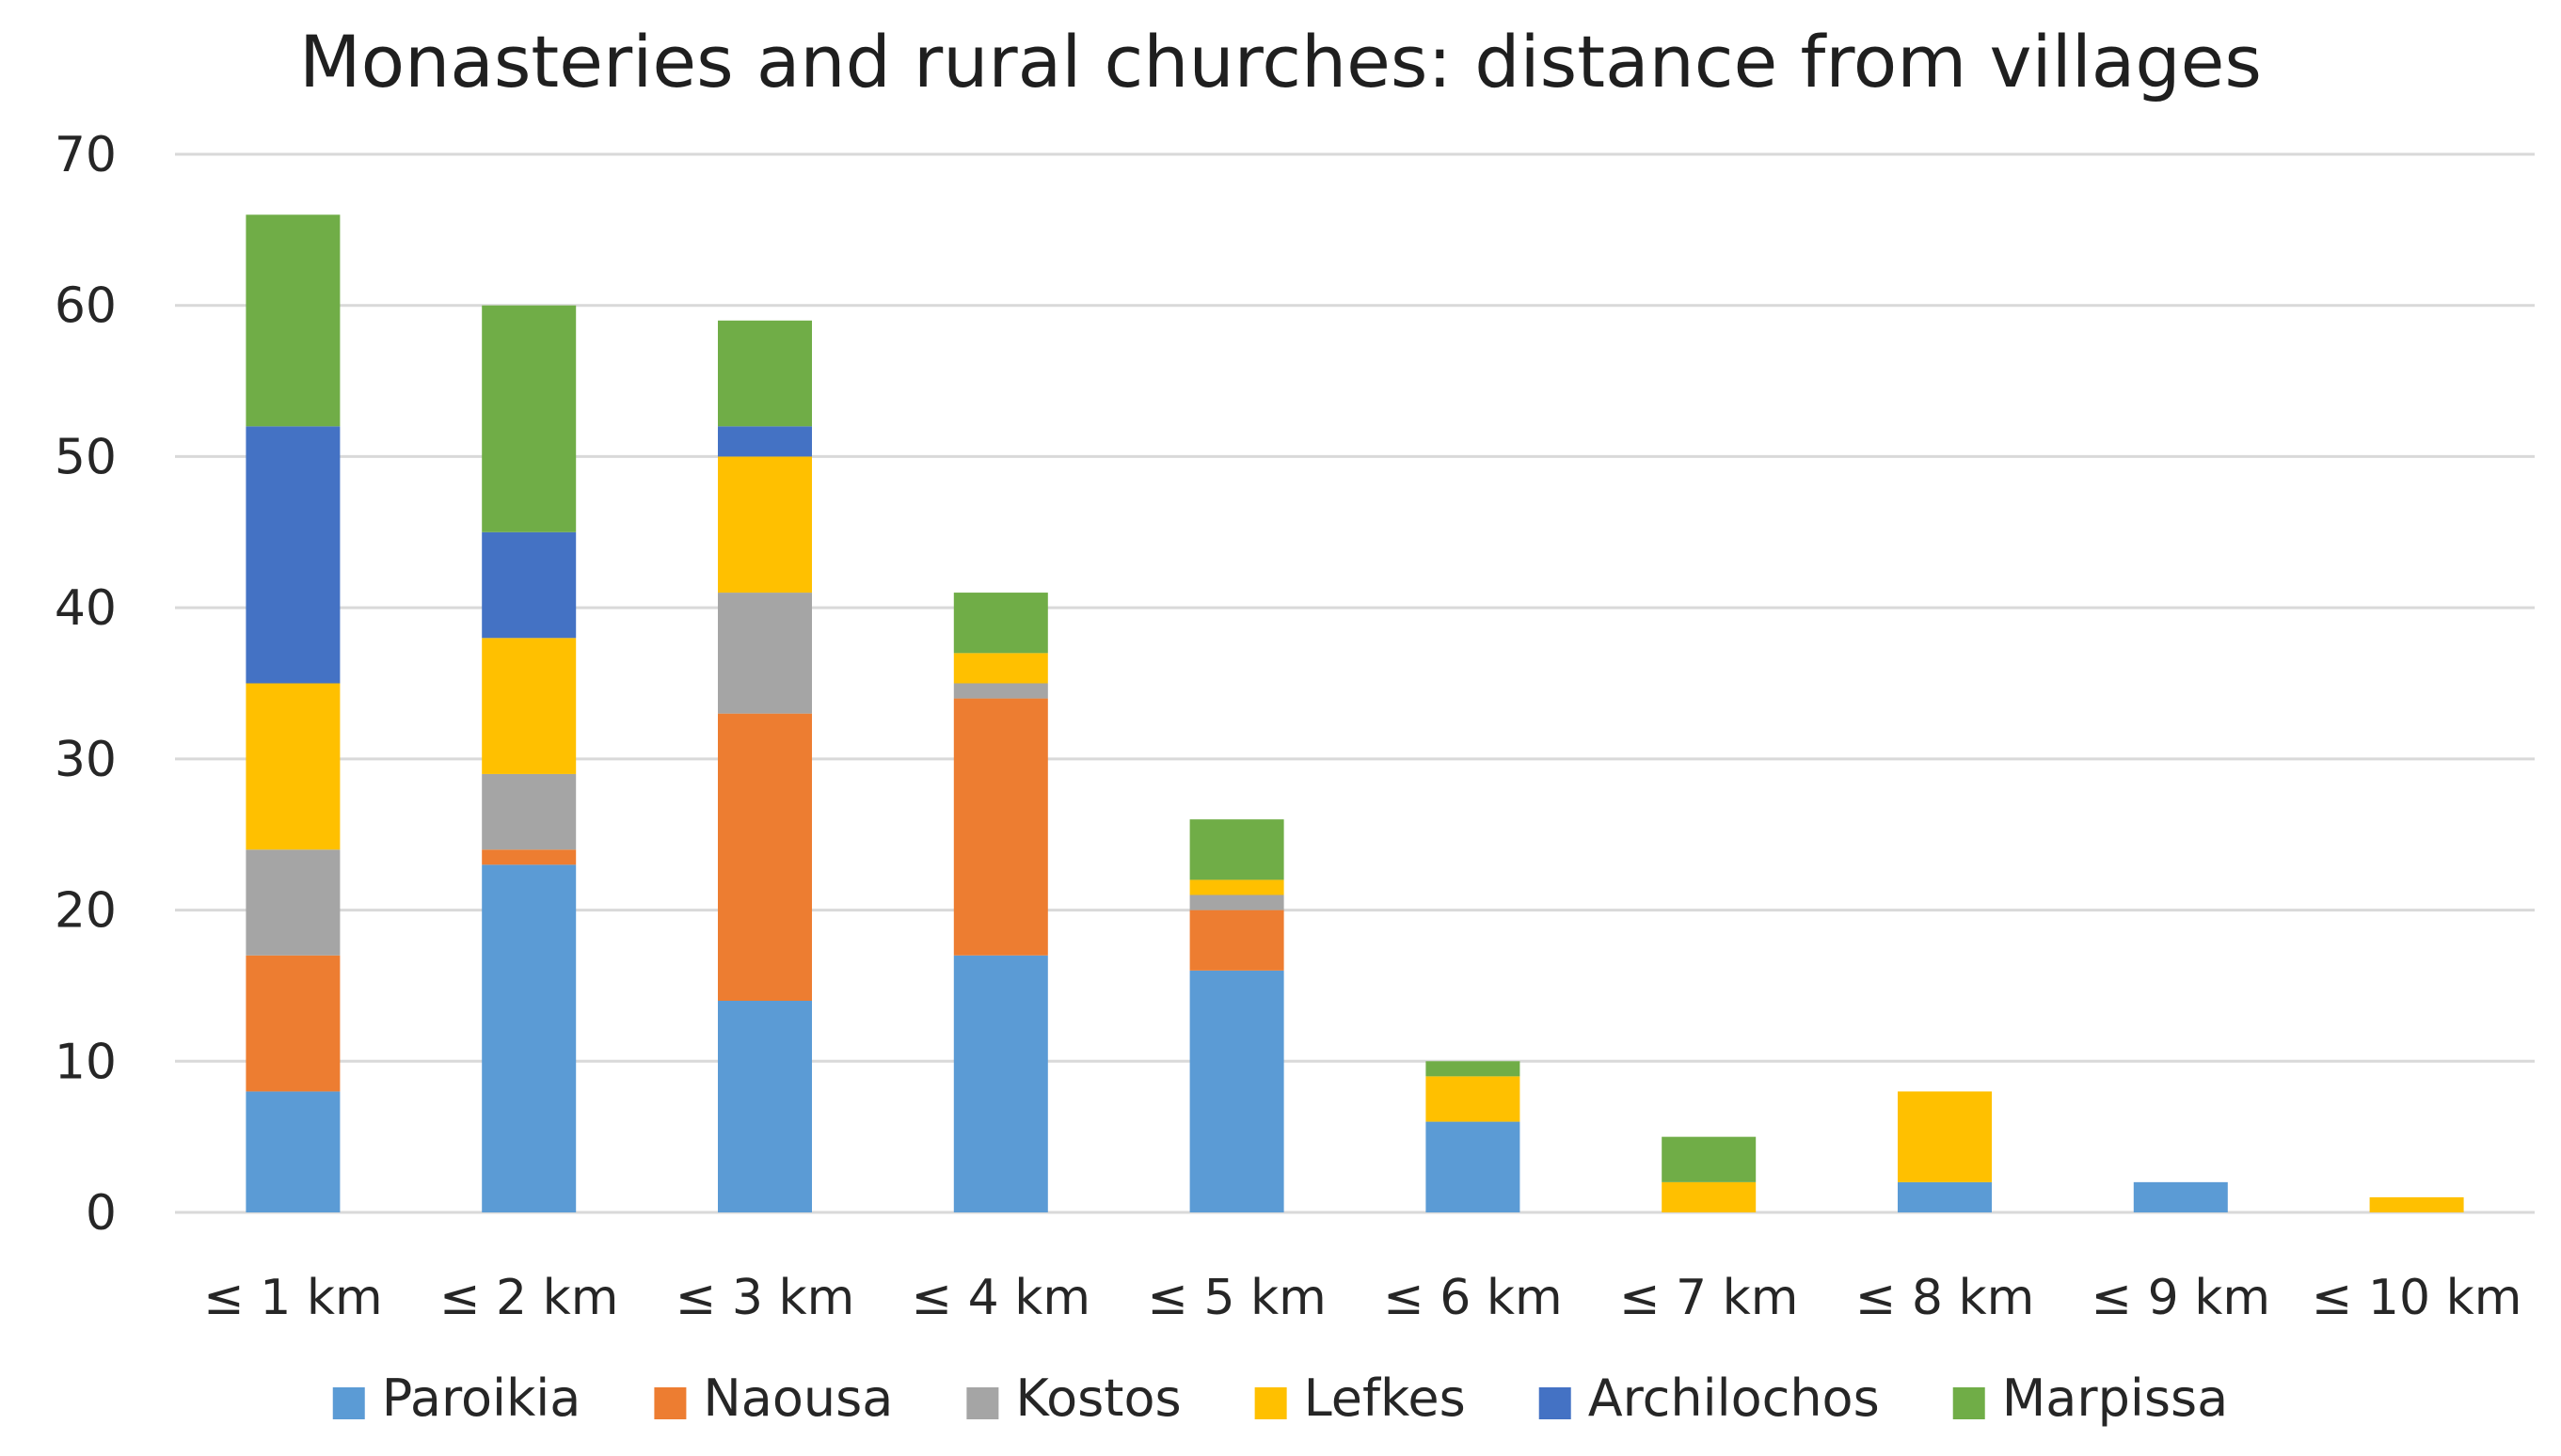 This screenshot has width=2561, height=1456. Describe the element at coordinates (798, 1398) in the screenshot. I see `legend-label: Naousa` at that location.